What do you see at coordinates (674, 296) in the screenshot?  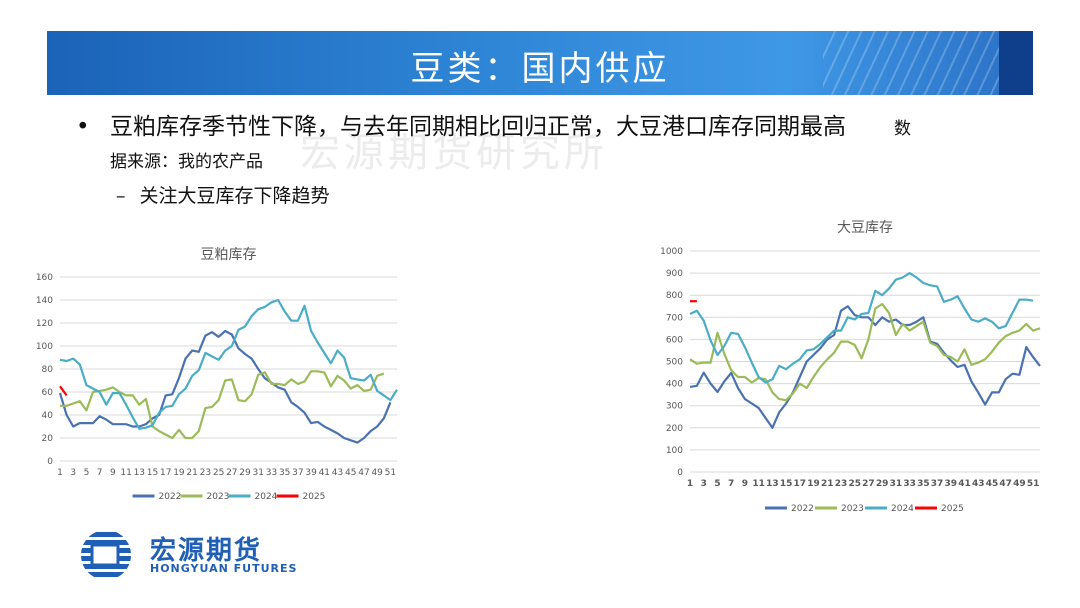 I see `y-tick-label: 800` at bounding box center [674, 296].